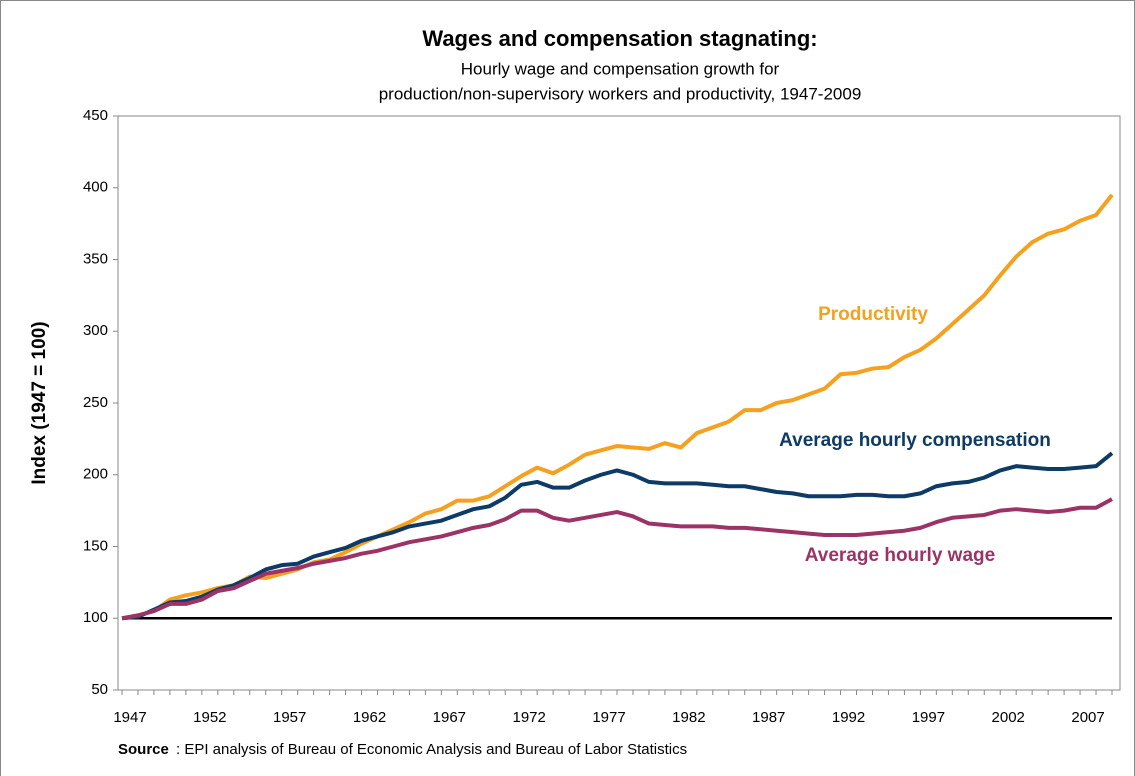  Describe the element at coordinates (209, 717) in the screenshot. I see `x-tick-label: 1952` at that location.